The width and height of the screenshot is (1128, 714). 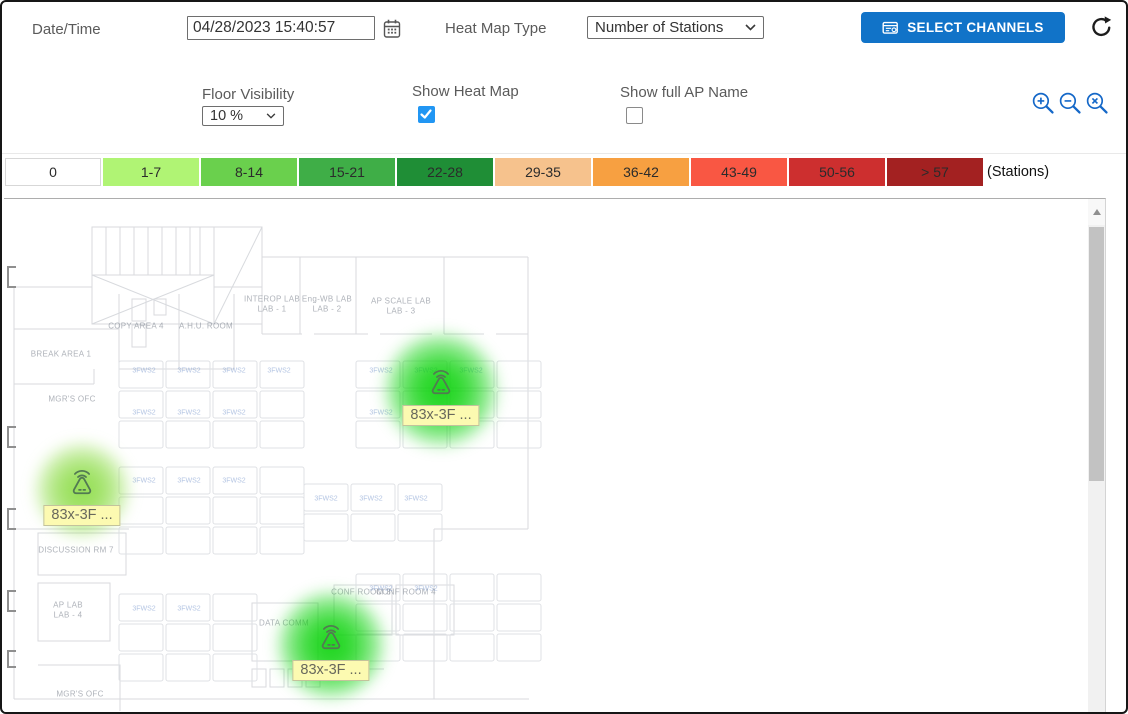 What do you see at coordinates (347, 172) in the screenshot?
I see `legend-bin: 15-21` at bounding box center [347, 172].